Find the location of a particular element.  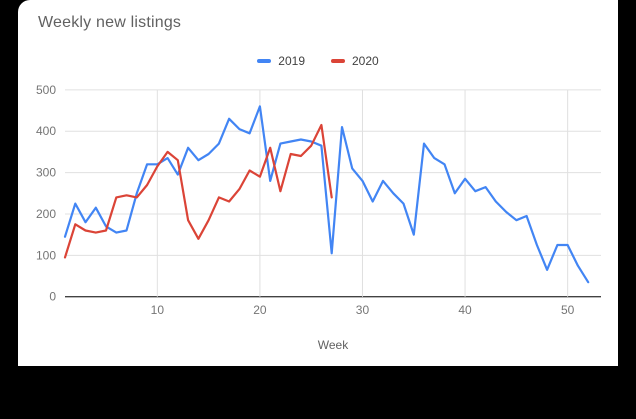

x-axis-label-50: 50 is located at coordinates (568, 310).